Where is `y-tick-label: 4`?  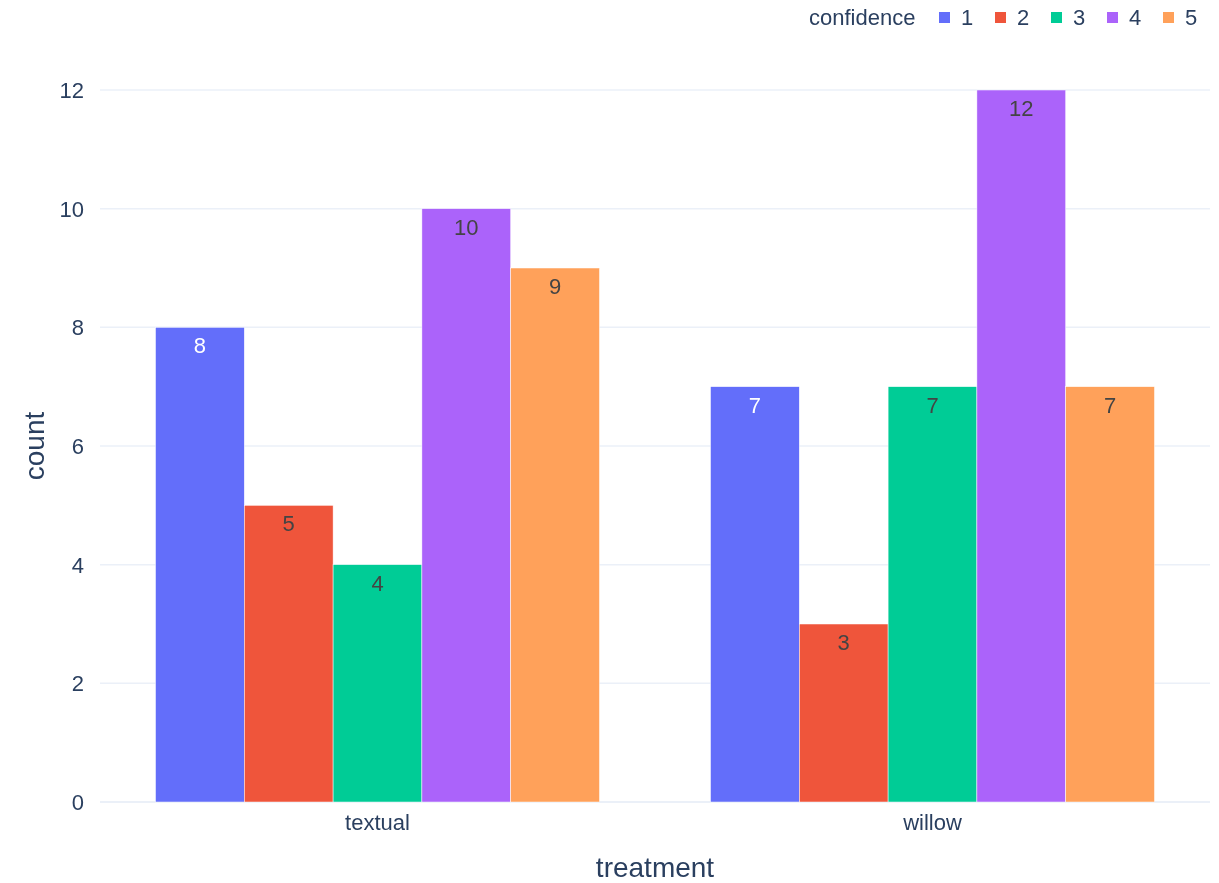
y-tick-label: 4 is located at coordinates (77, 565).